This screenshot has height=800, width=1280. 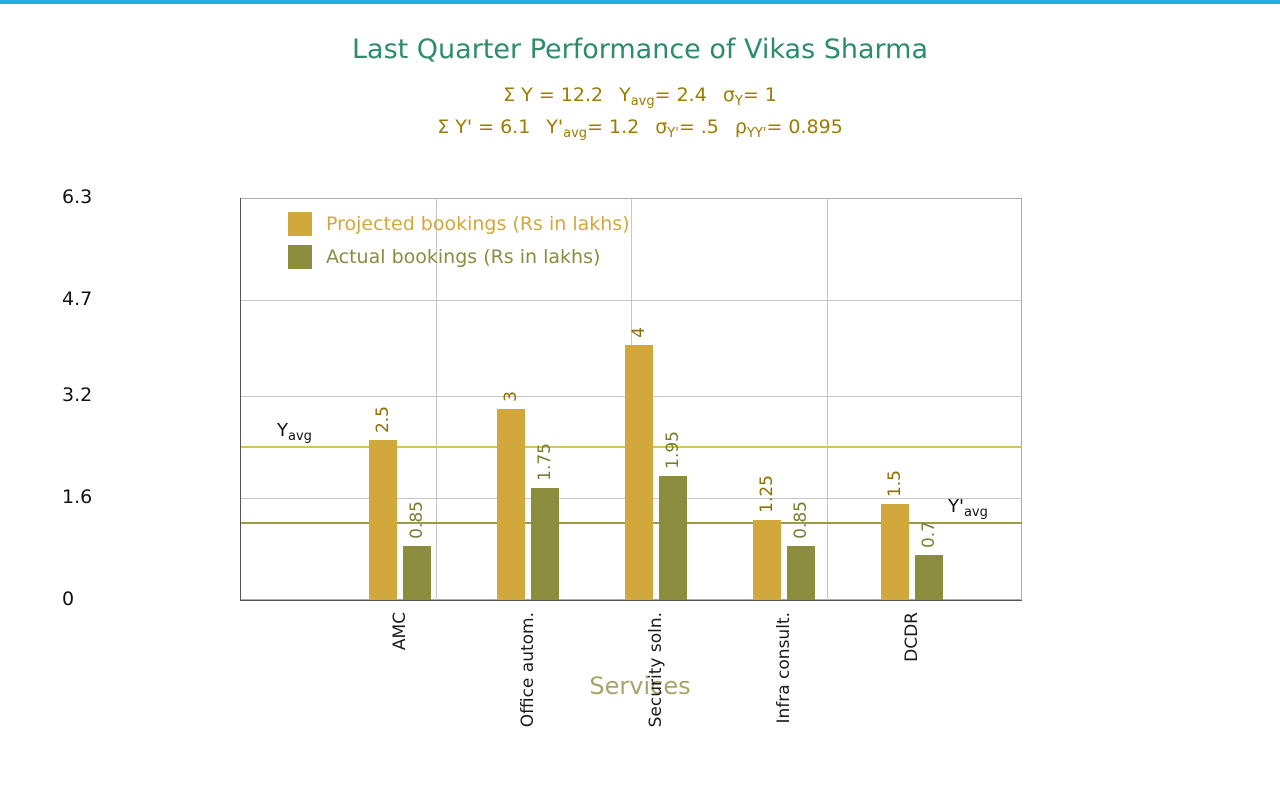 What do you see at coordinates (639, 332) in the screenshot?
I see `value-label-projected-security-soln: 4` at bounding box center [639, 332].